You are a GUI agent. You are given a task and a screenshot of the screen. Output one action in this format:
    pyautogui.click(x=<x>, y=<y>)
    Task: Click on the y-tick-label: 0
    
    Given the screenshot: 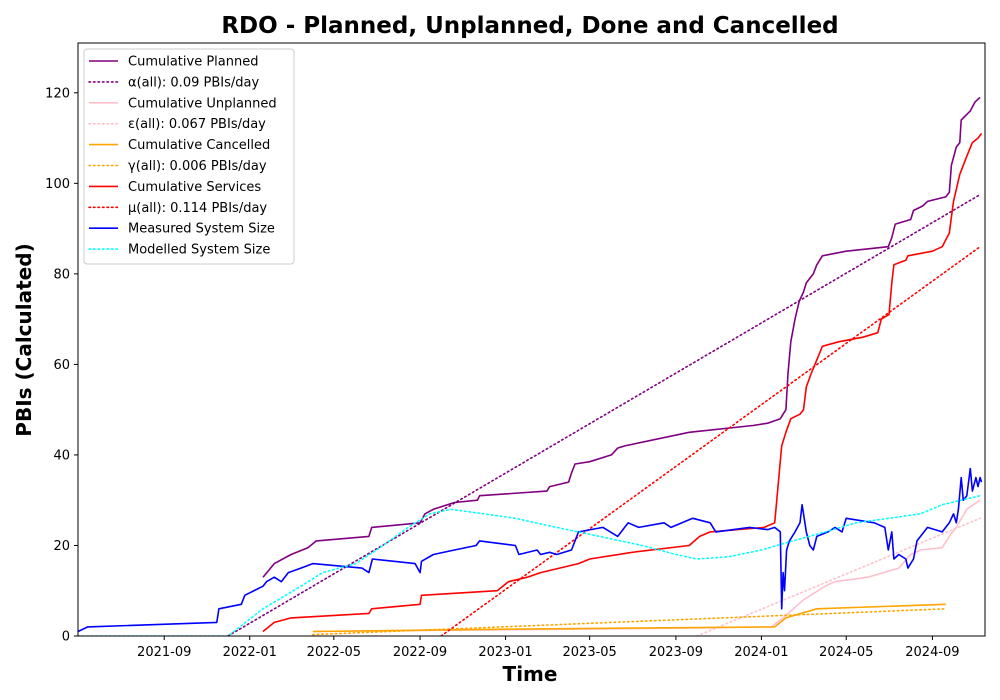 What is the action you would take?
    pyautogui.click(x=66, y=637)
    